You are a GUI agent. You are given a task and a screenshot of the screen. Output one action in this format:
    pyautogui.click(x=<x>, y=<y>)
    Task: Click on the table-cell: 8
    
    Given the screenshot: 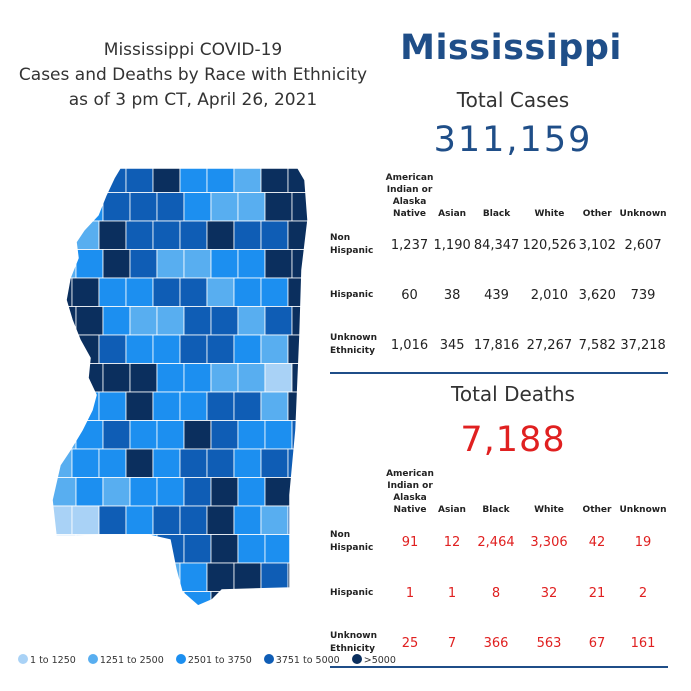 What is the action you would take?
    pyautogui.click(x=496, y=593)
    